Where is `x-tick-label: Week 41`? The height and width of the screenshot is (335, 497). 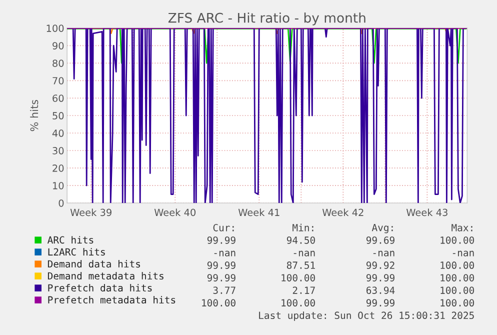
x-tick-label: Week 41 is located at coordinates (259, 212).